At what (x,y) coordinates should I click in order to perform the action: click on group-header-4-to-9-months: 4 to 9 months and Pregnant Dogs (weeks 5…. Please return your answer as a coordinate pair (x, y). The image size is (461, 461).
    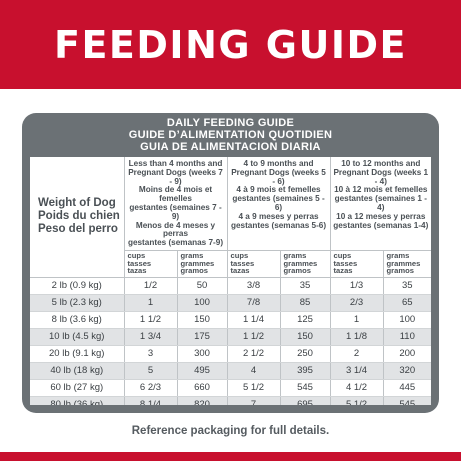
    Looking at the image, I should click on (279, 204).